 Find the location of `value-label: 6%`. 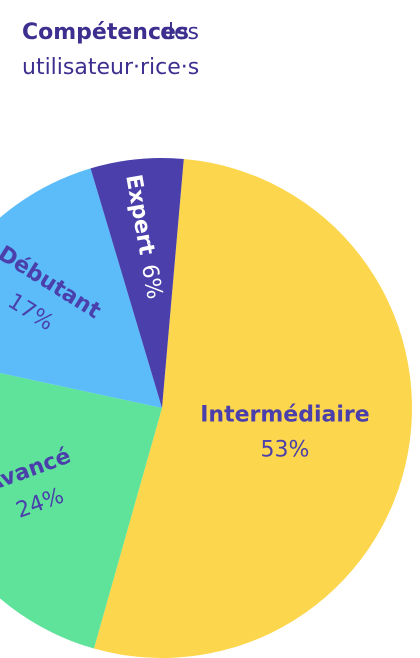

value-label: 6% is located at coordinates (151, 281).